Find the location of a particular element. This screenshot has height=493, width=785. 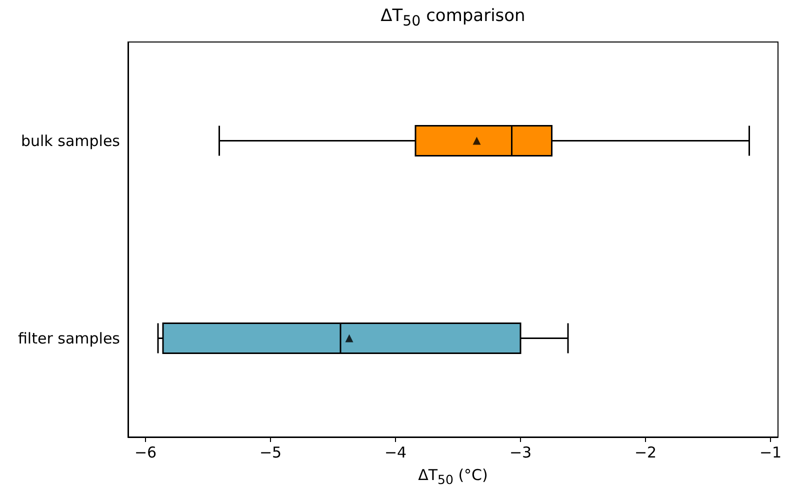

chart-title: ΔT$_{50}$ comparison is located at coordinates (453, 18).